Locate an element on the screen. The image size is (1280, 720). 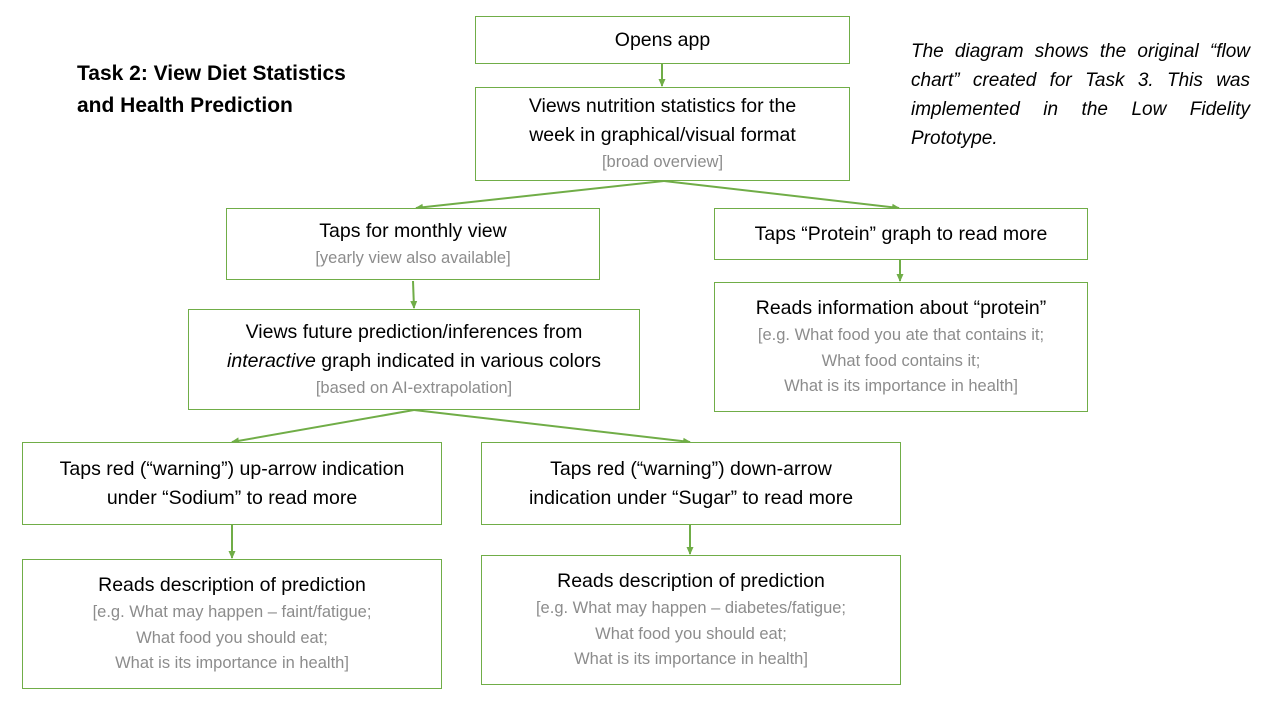
node-label: week in graphical/visual format is located at coordinates (662, 135).